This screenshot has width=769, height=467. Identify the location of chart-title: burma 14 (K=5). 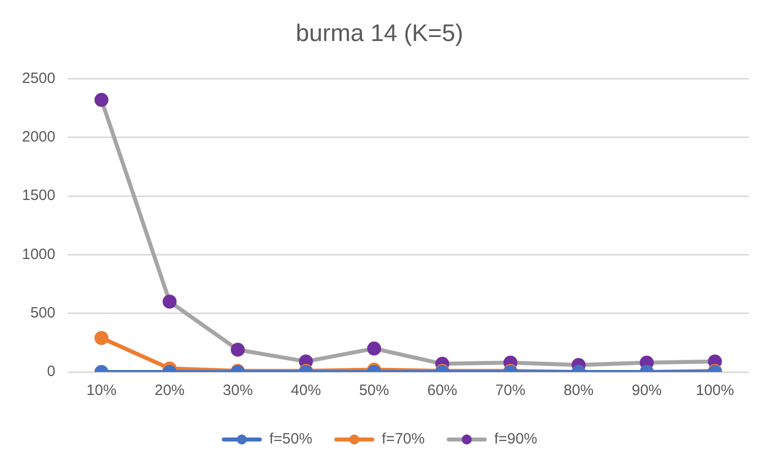
(380, 34).